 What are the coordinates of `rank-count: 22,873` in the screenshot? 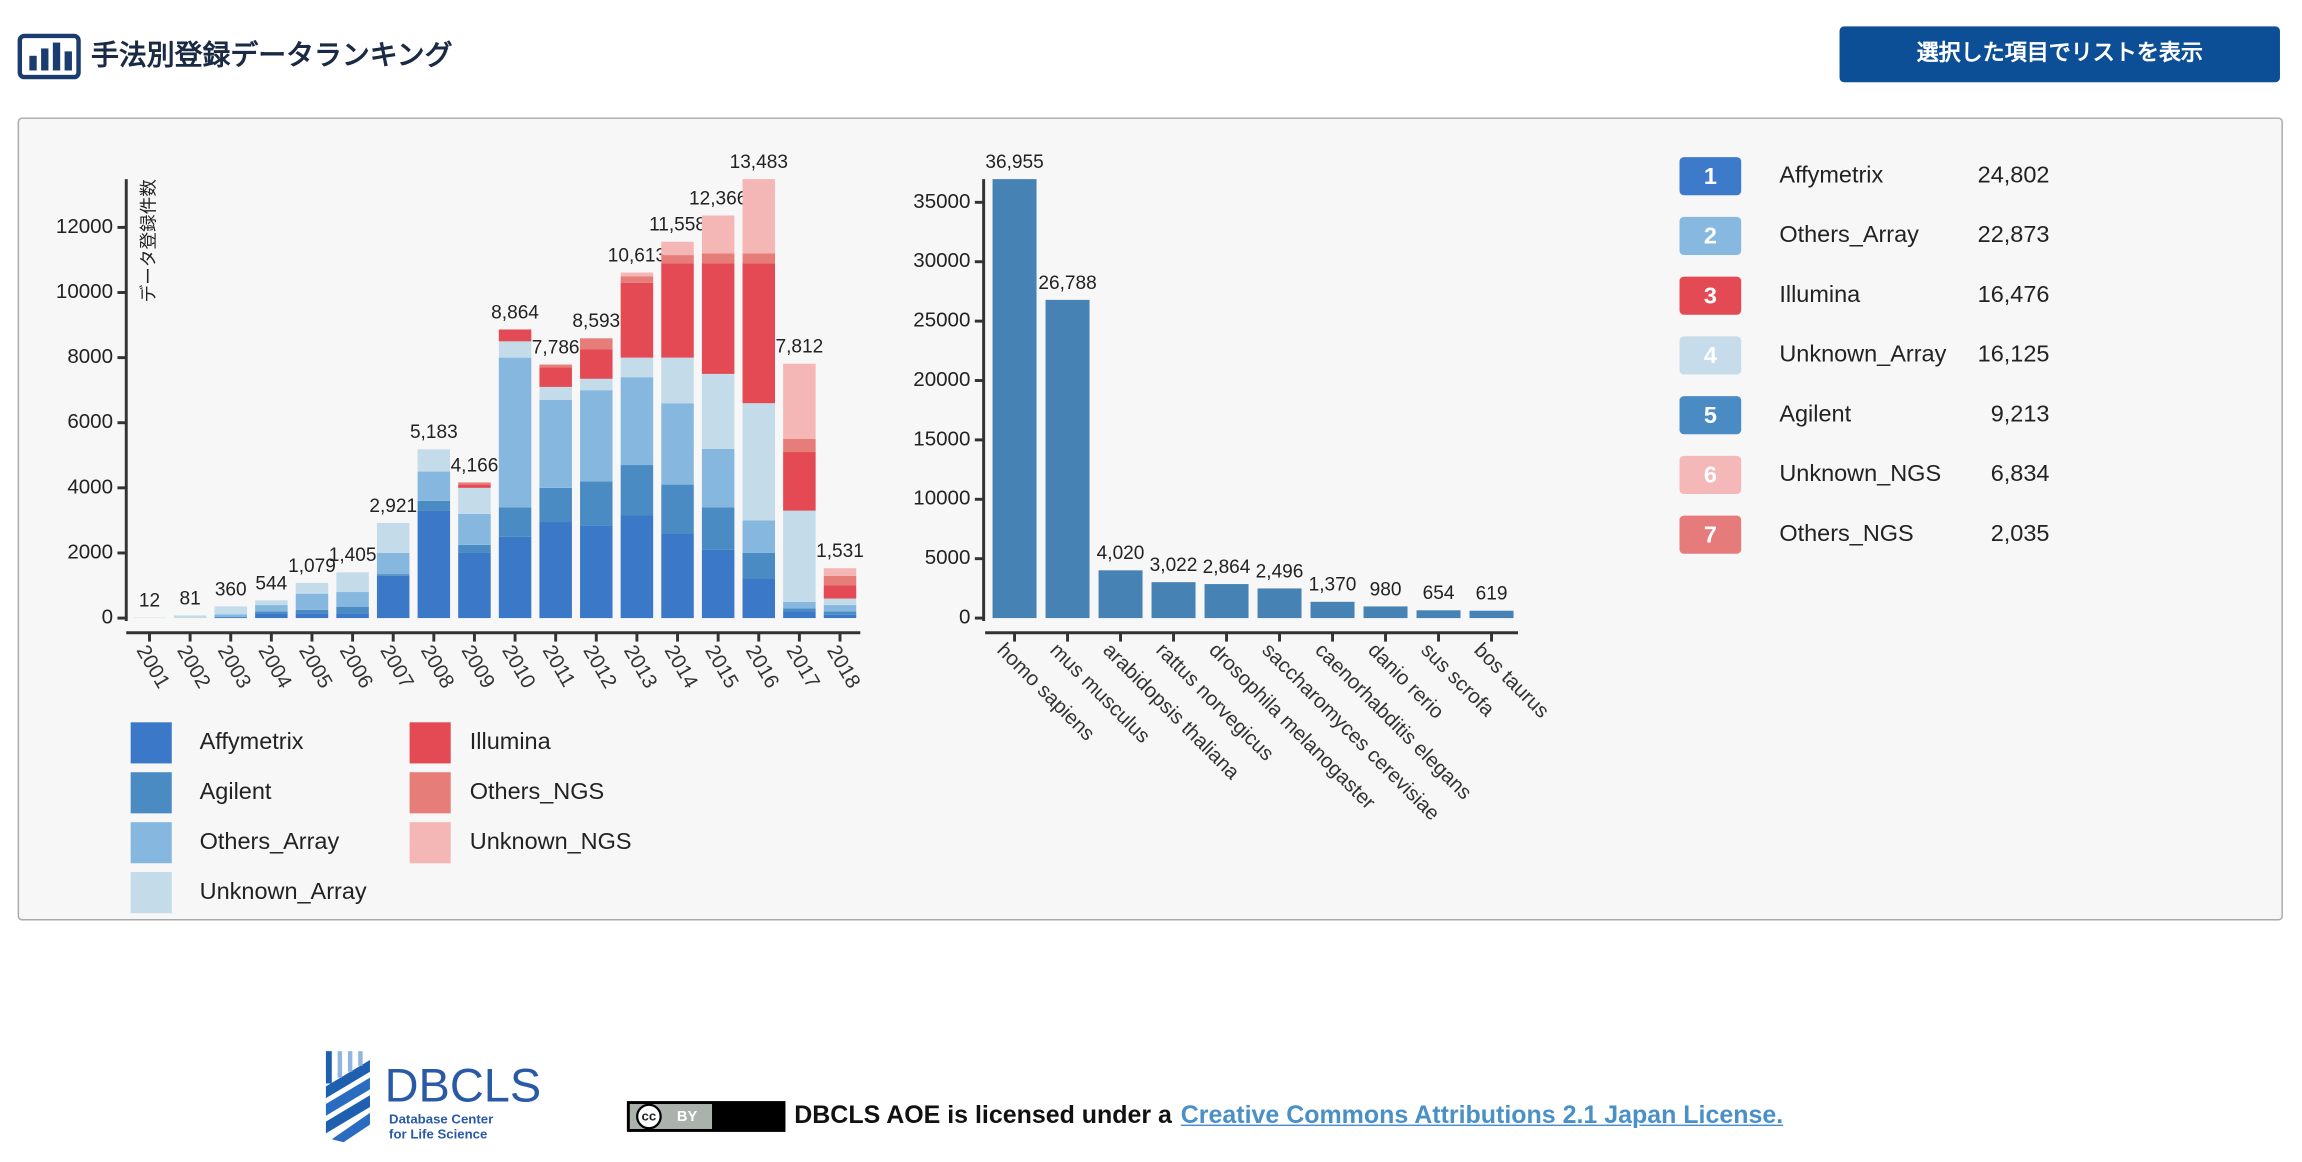 It's located at (2014, 234).